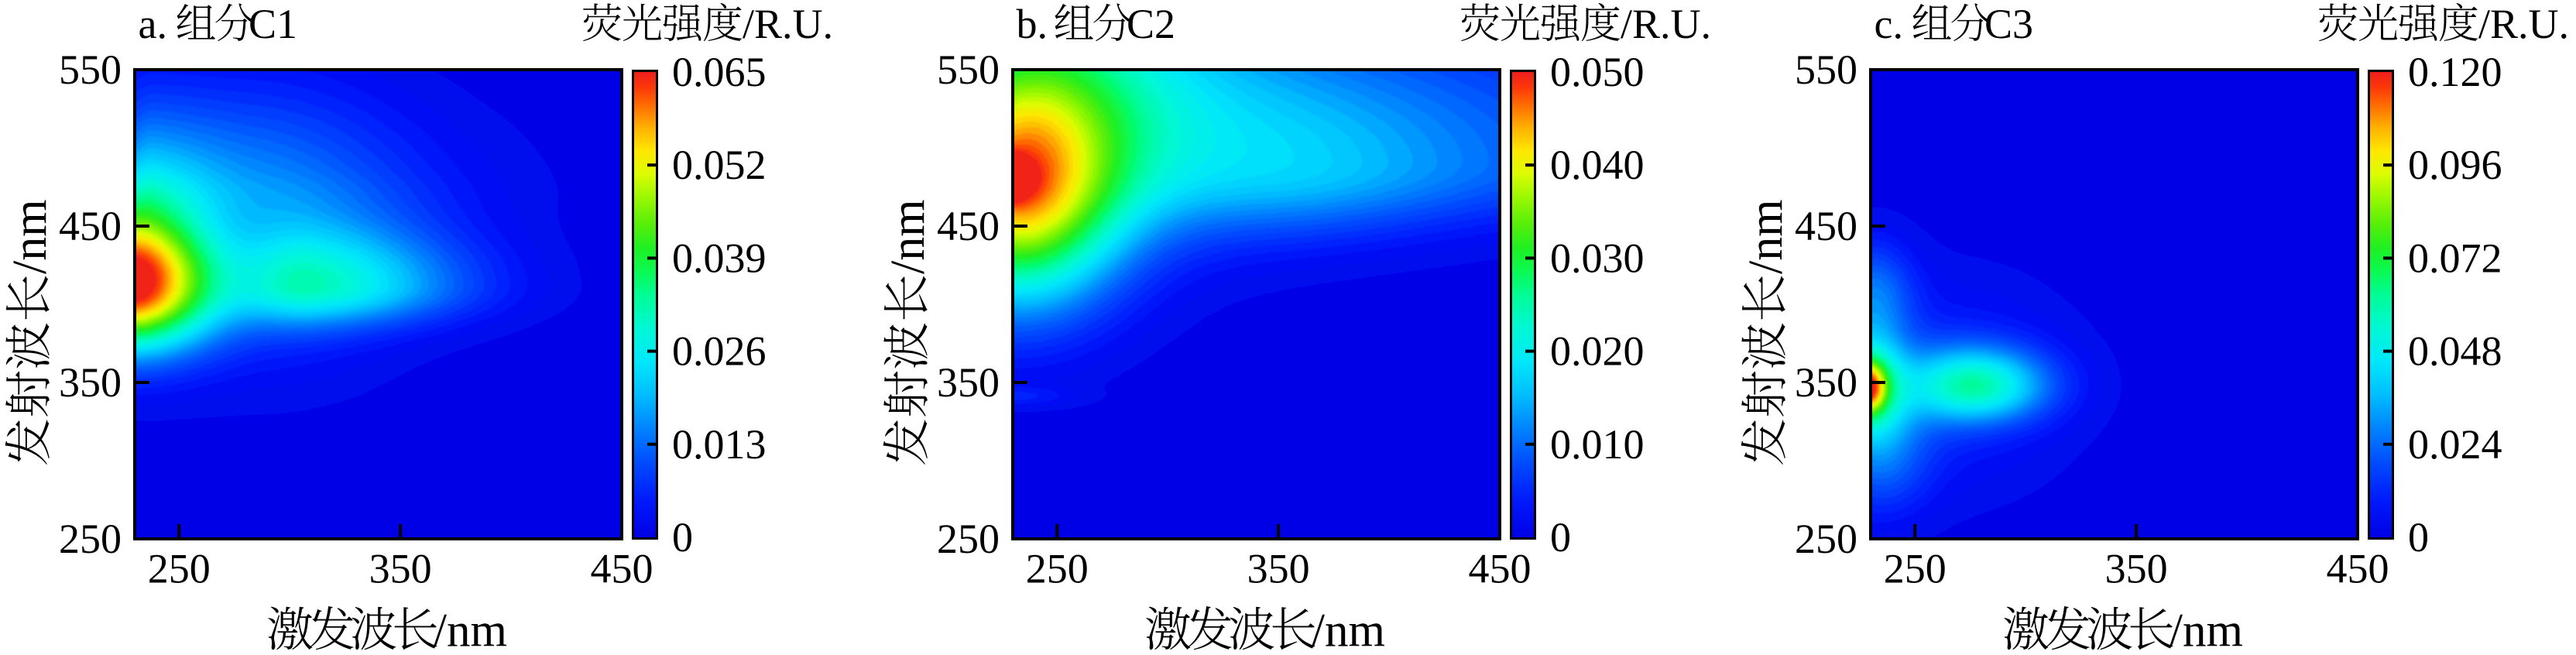 Image resolution: width=2576 pixels, height=655 pixels. What do you see at coordinates (1151, 24) in the screenshot?
I see `svg-text: C2` at bounding box center [1151, 24].